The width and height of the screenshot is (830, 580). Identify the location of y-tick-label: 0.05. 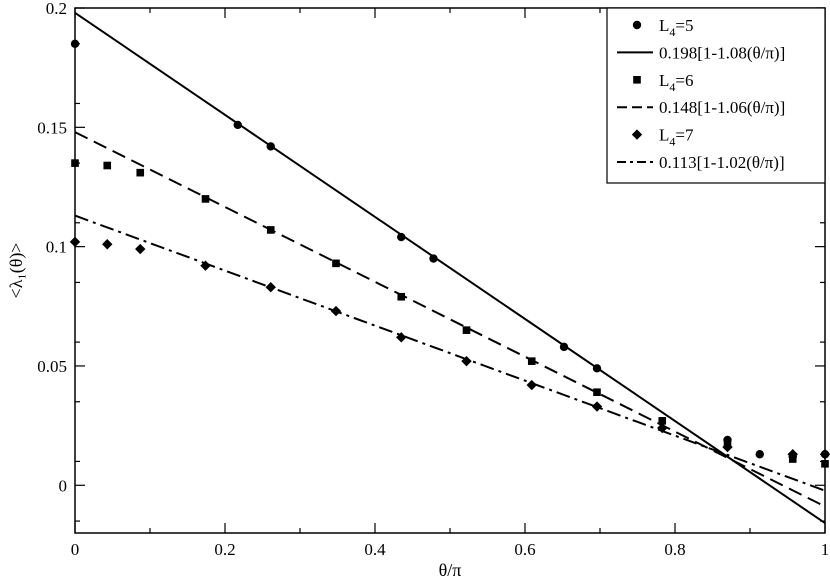
(52, 366).